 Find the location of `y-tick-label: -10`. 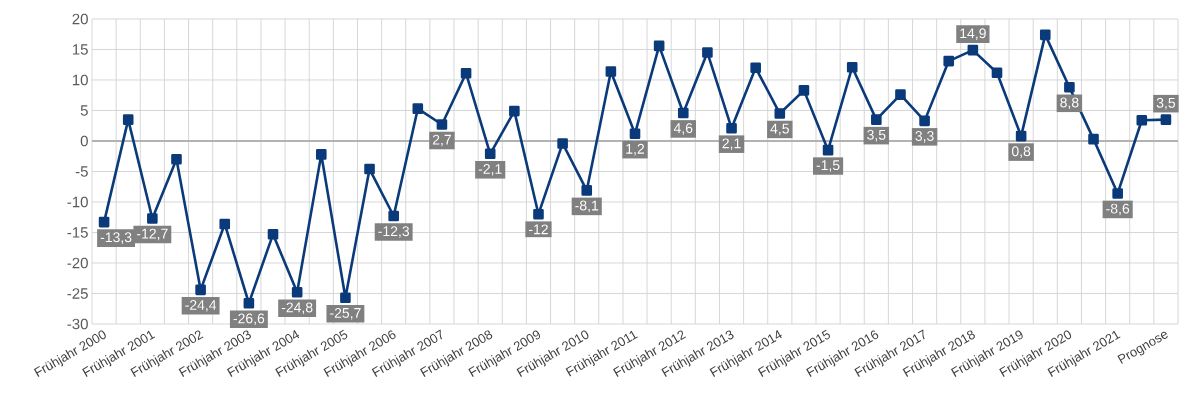

y-tick-label: -10 is located at coordinates (77, 202).